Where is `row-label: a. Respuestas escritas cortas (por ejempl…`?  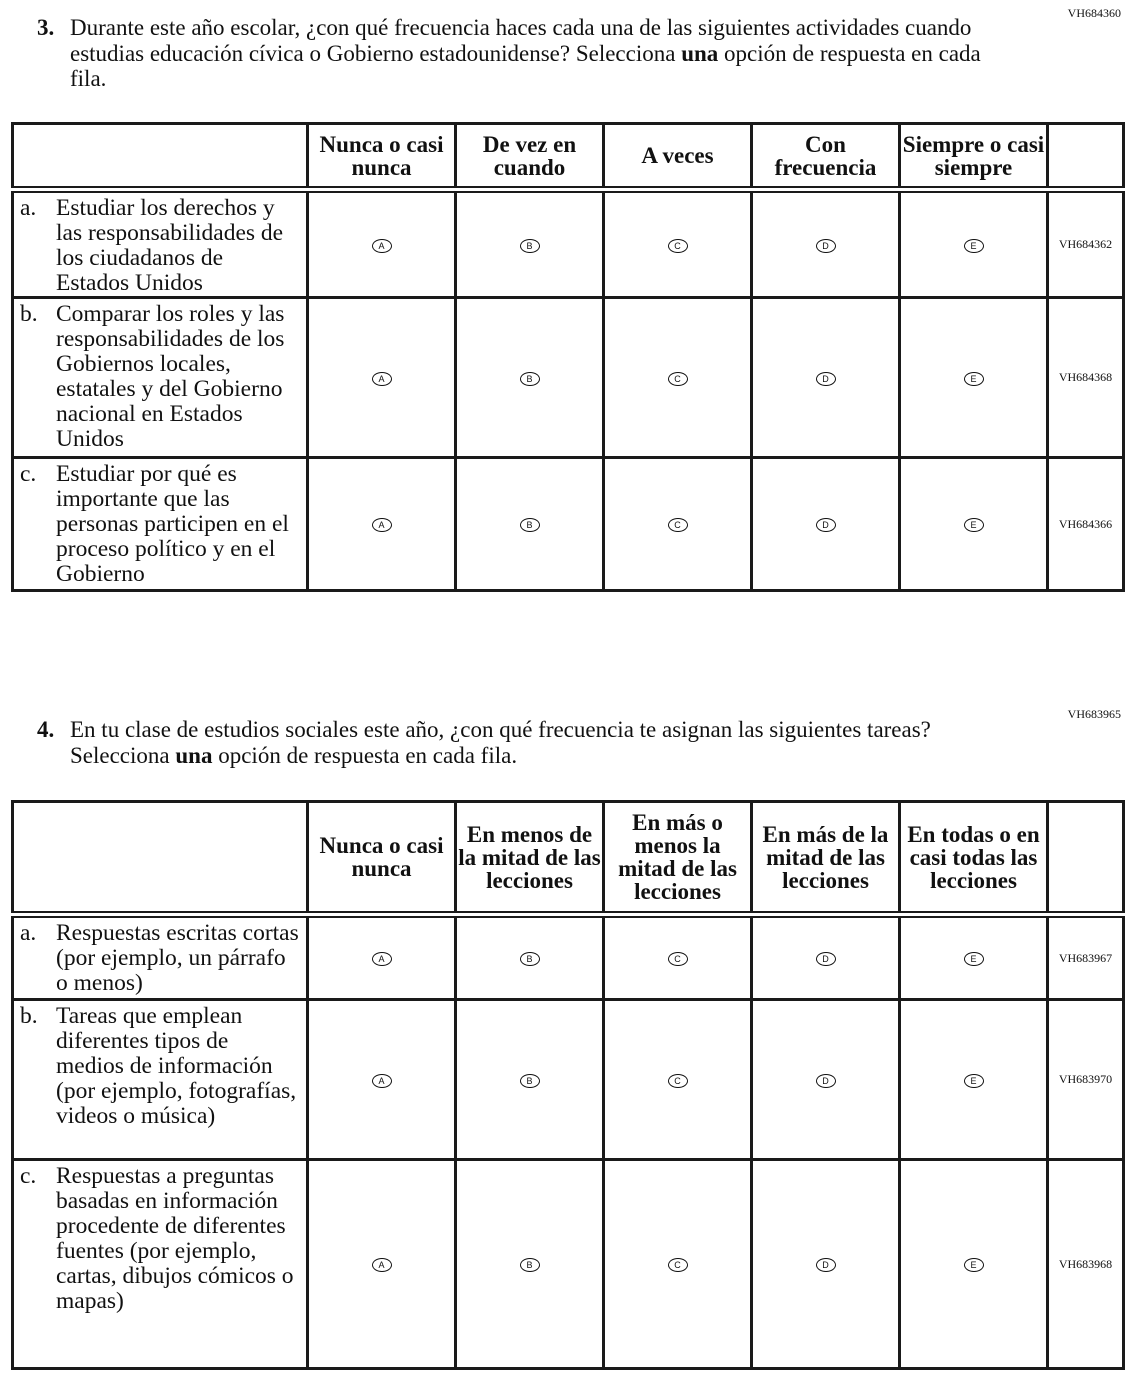
row-label: a. Respuestas escritas cortas (por ejempl… is located at coordinates (160, 957).